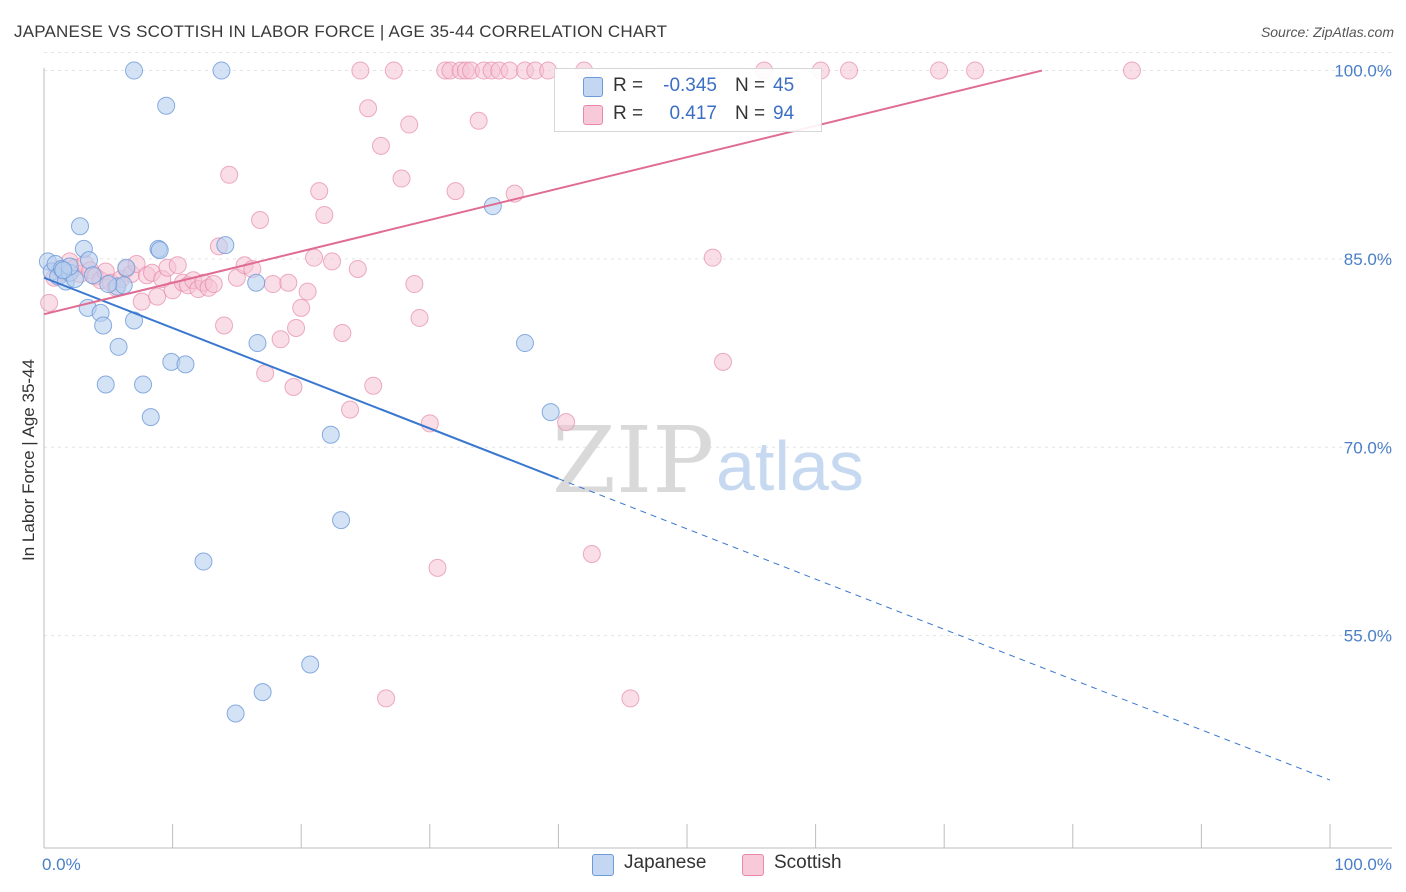 The width and height of the screenshot is (1406, 892). I want to click on japanese-legend-label: Japanese, so click(665, 862).